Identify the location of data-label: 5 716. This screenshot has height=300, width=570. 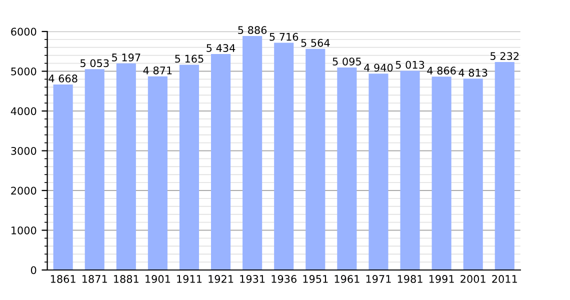
(284, 36).